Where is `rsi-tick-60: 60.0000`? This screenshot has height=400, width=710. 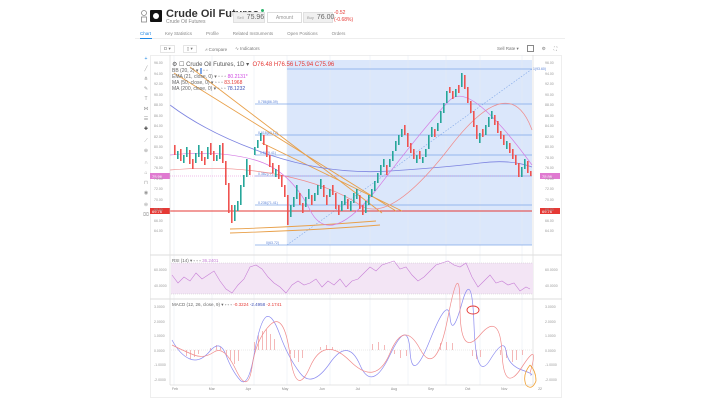 rsi-tick-60: 60.0000 is located at coordinates (160, 270).